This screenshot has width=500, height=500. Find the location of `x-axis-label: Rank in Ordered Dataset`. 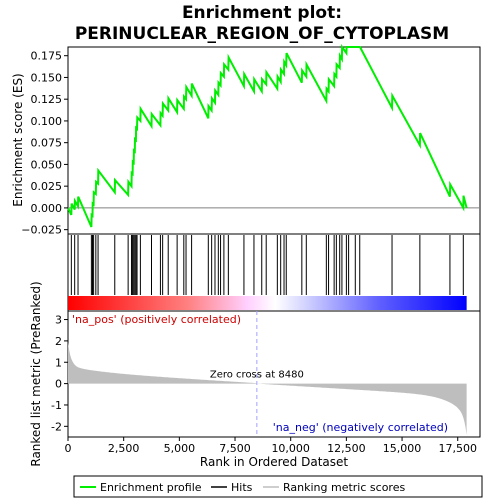

x-axis-label: Rank in Ordered Dataset is located at coordinates (274, 462).